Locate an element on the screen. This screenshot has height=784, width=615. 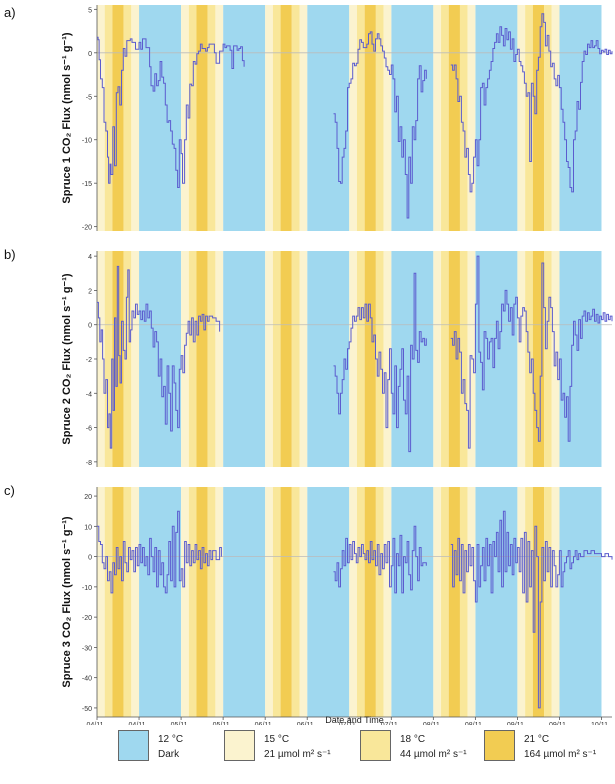
panel-letter: c) is located at coordinates (9, 490).